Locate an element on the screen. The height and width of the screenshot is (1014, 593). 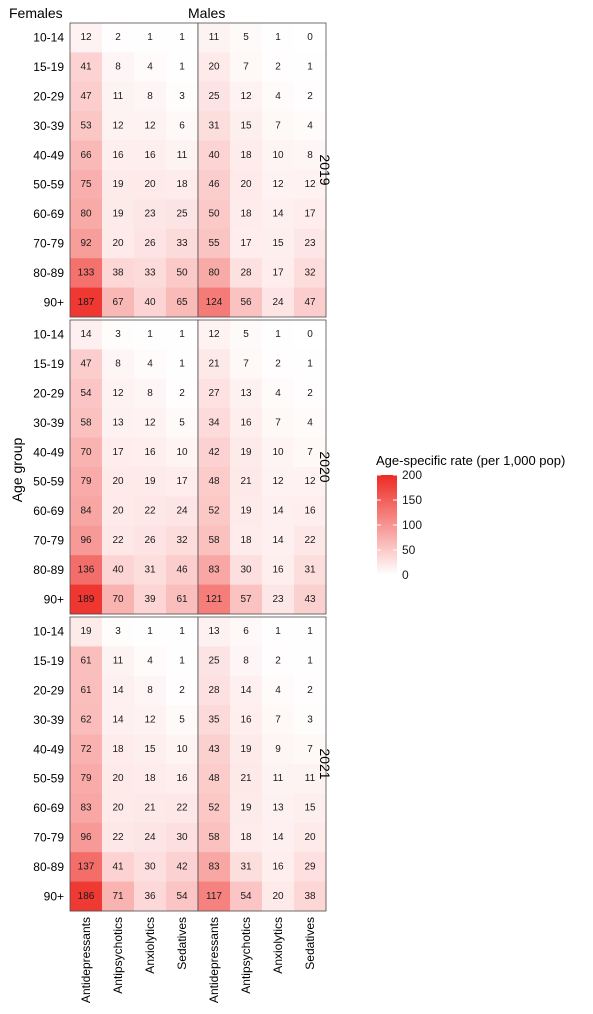
y-tick-label: 40-49 is located at coordinates (48, 452).